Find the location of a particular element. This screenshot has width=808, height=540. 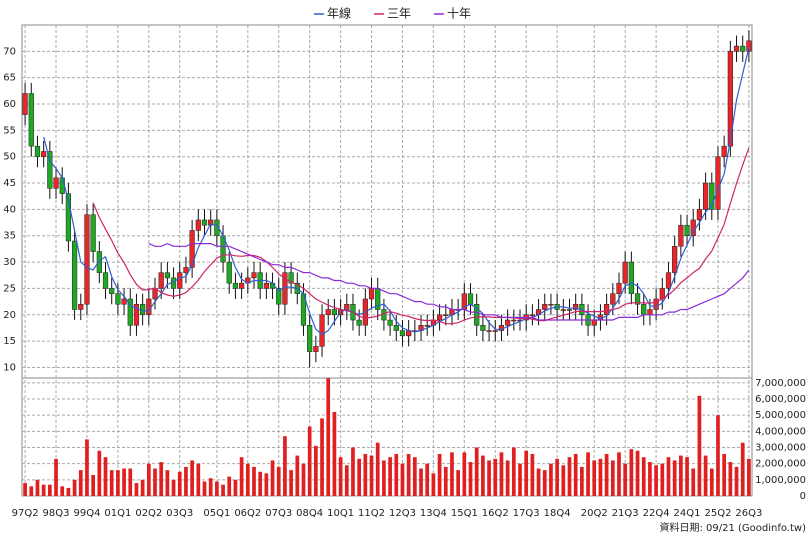

y-tick-label: 60 is located at coordinates (9, 104).